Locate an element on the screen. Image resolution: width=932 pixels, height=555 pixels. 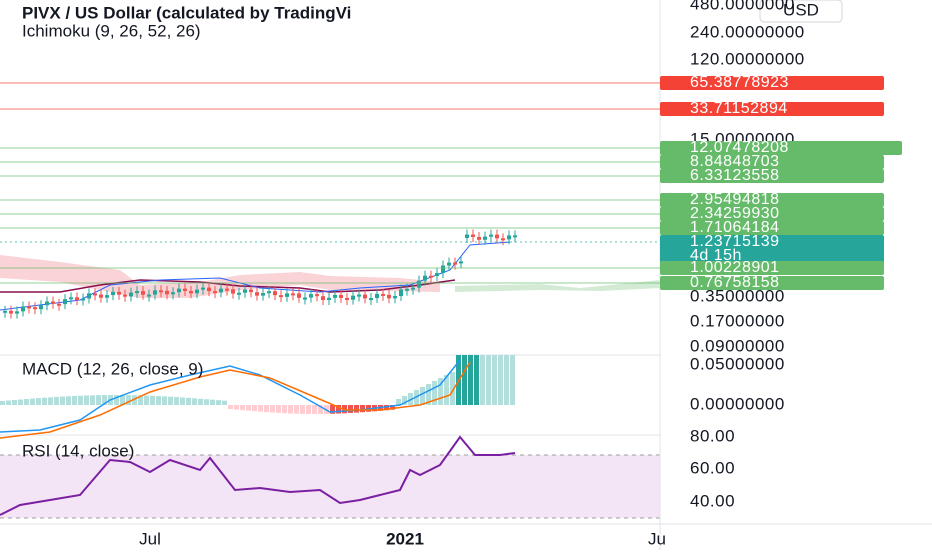
rsi-axis-label: 60.00 is located at coordinates (712, 467).